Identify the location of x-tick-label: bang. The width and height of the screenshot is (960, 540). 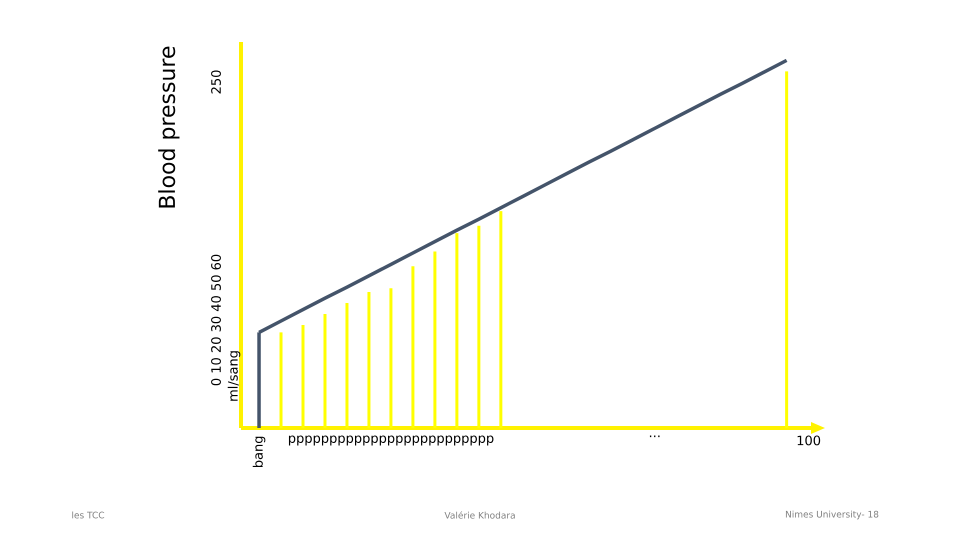
(259, 452).